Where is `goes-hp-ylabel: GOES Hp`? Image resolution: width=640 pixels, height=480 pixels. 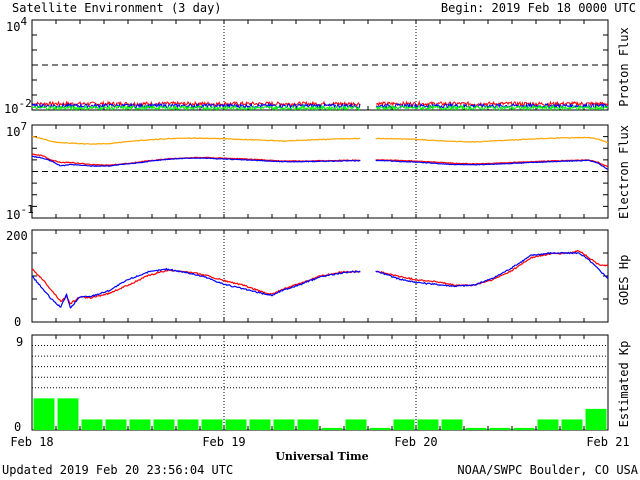
goes-hp-ylabel: GOES Hp is located at coordinates (624, 280).